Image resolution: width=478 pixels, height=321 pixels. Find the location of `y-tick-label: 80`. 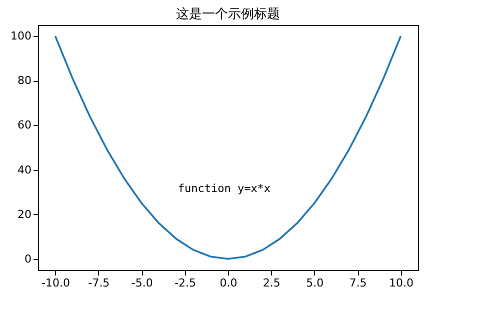

y-tick-label: 80 is located at coordinates (25, 81).